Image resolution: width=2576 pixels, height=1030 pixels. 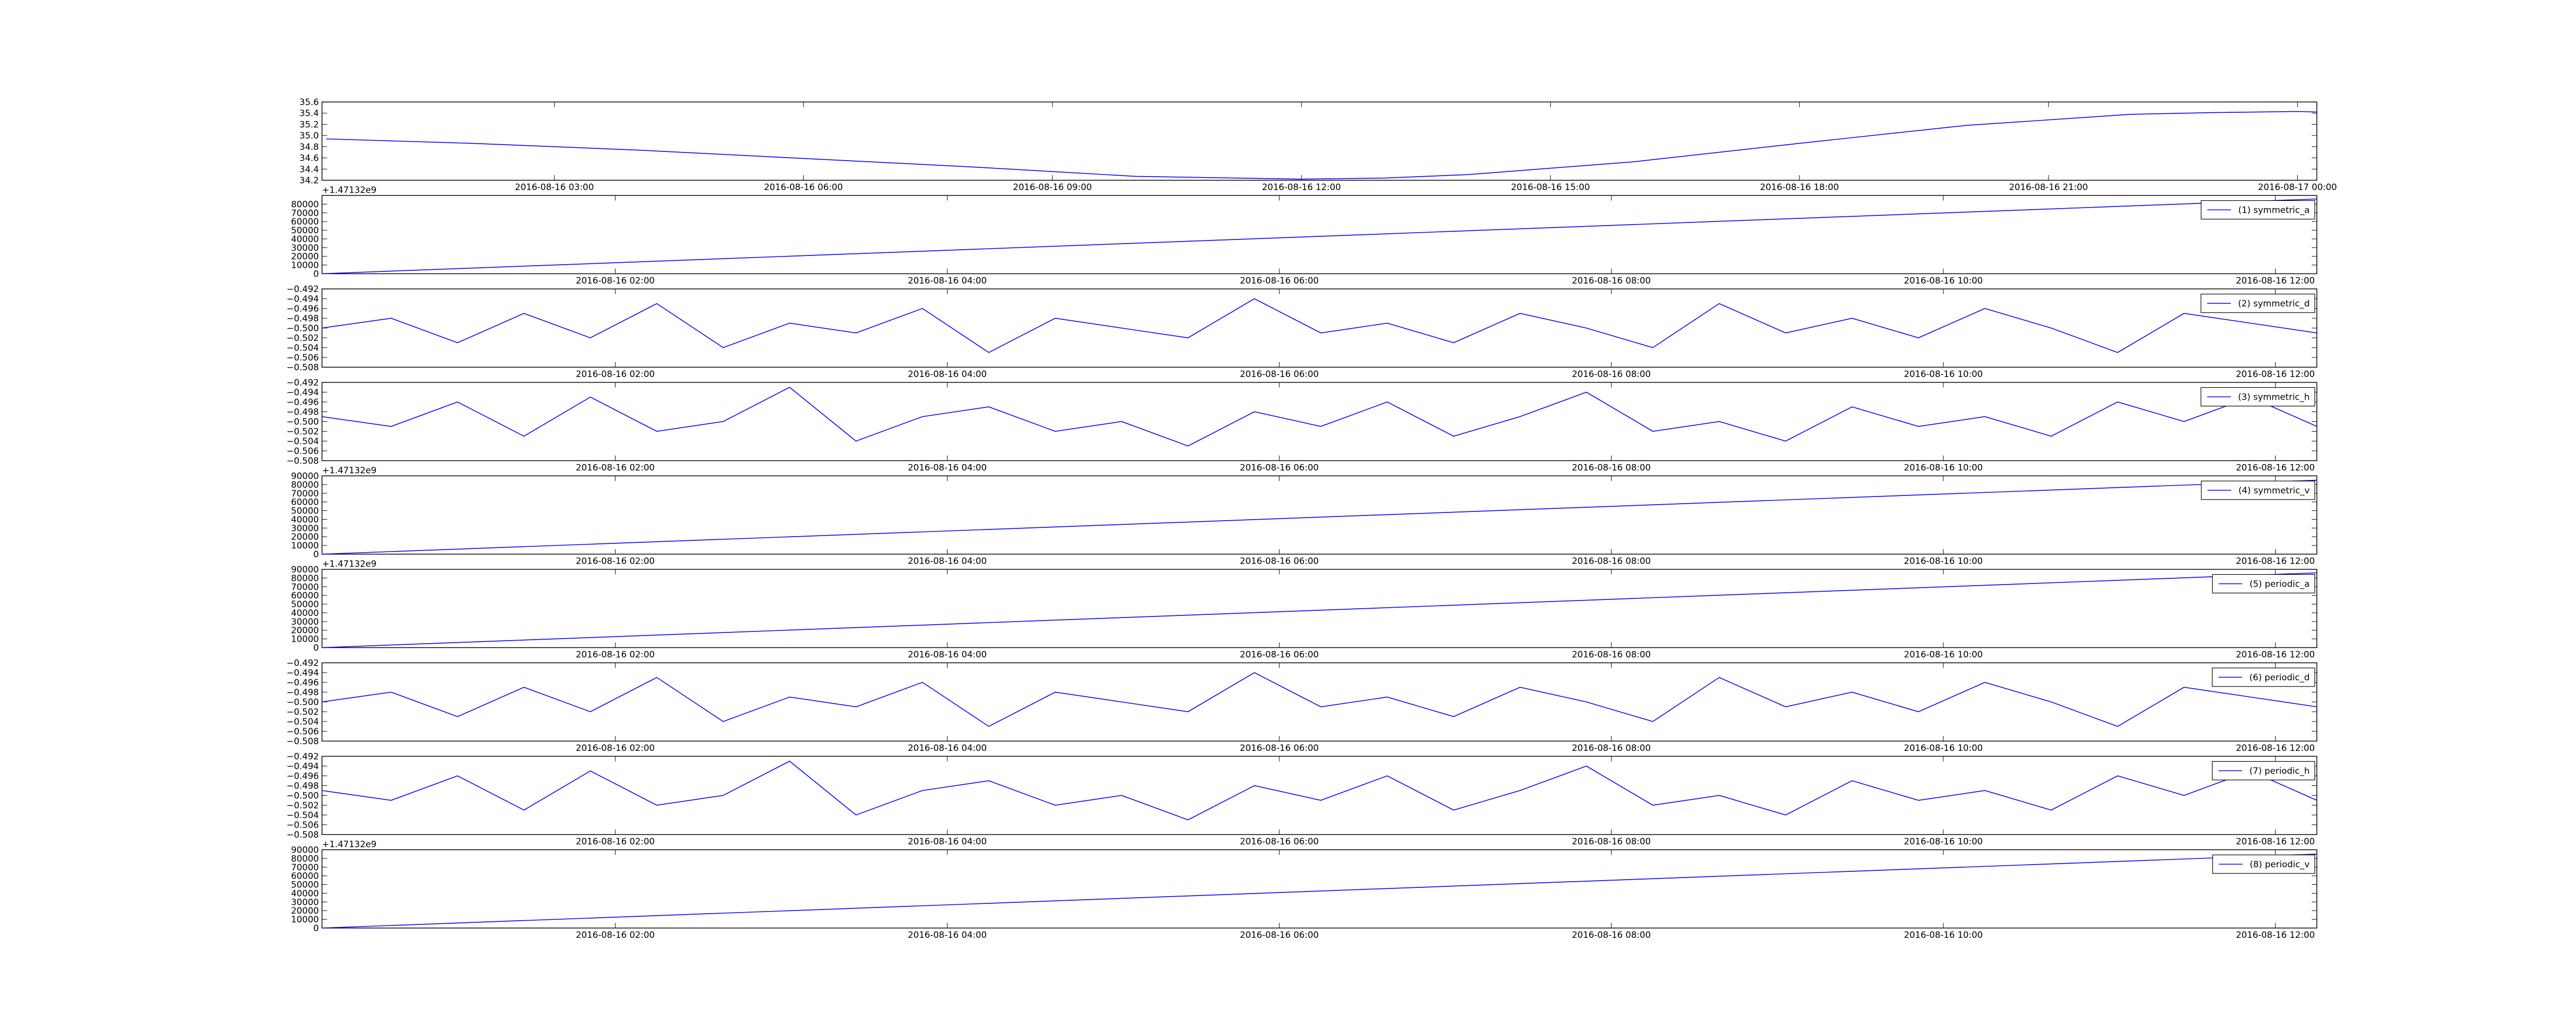 What do you see at coordinates (554, 188) in the screenshot?
I see `x-tick-label: 2016-08-16 03:00` at bounding box center [554, 188].